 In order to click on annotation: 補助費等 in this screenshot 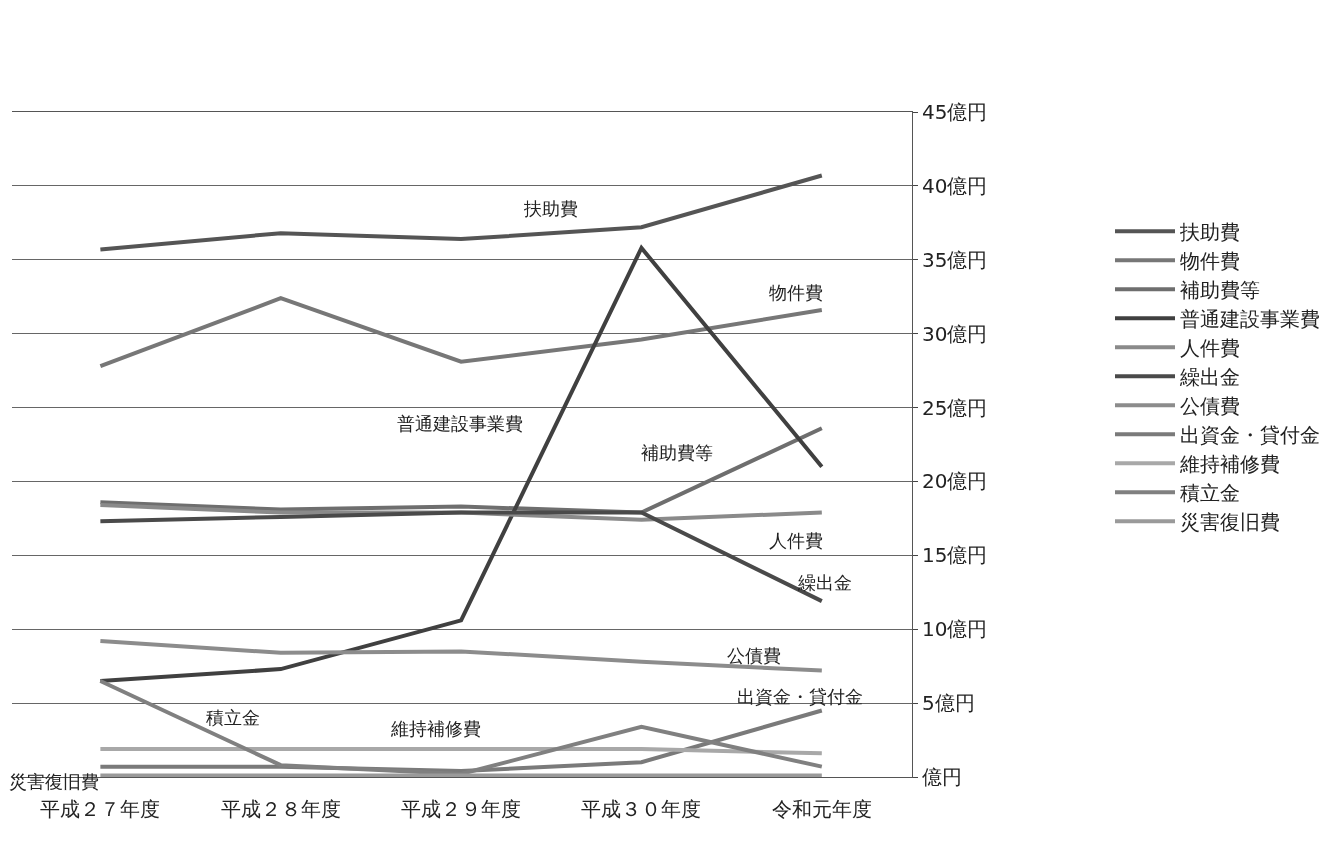, I will do `click(677, 452)`.